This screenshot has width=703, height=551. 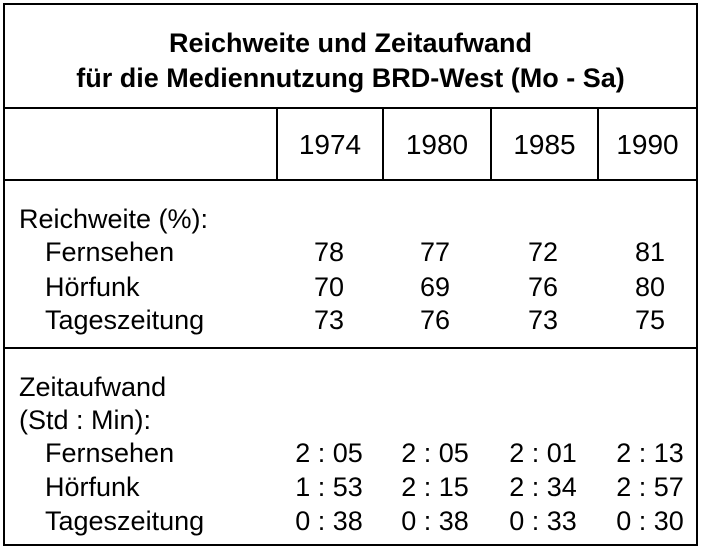 What do you see at coordinates (543, 521) in the screenshot?
I see `table-cell: 0 : 33` at bounding box center [543, 521].